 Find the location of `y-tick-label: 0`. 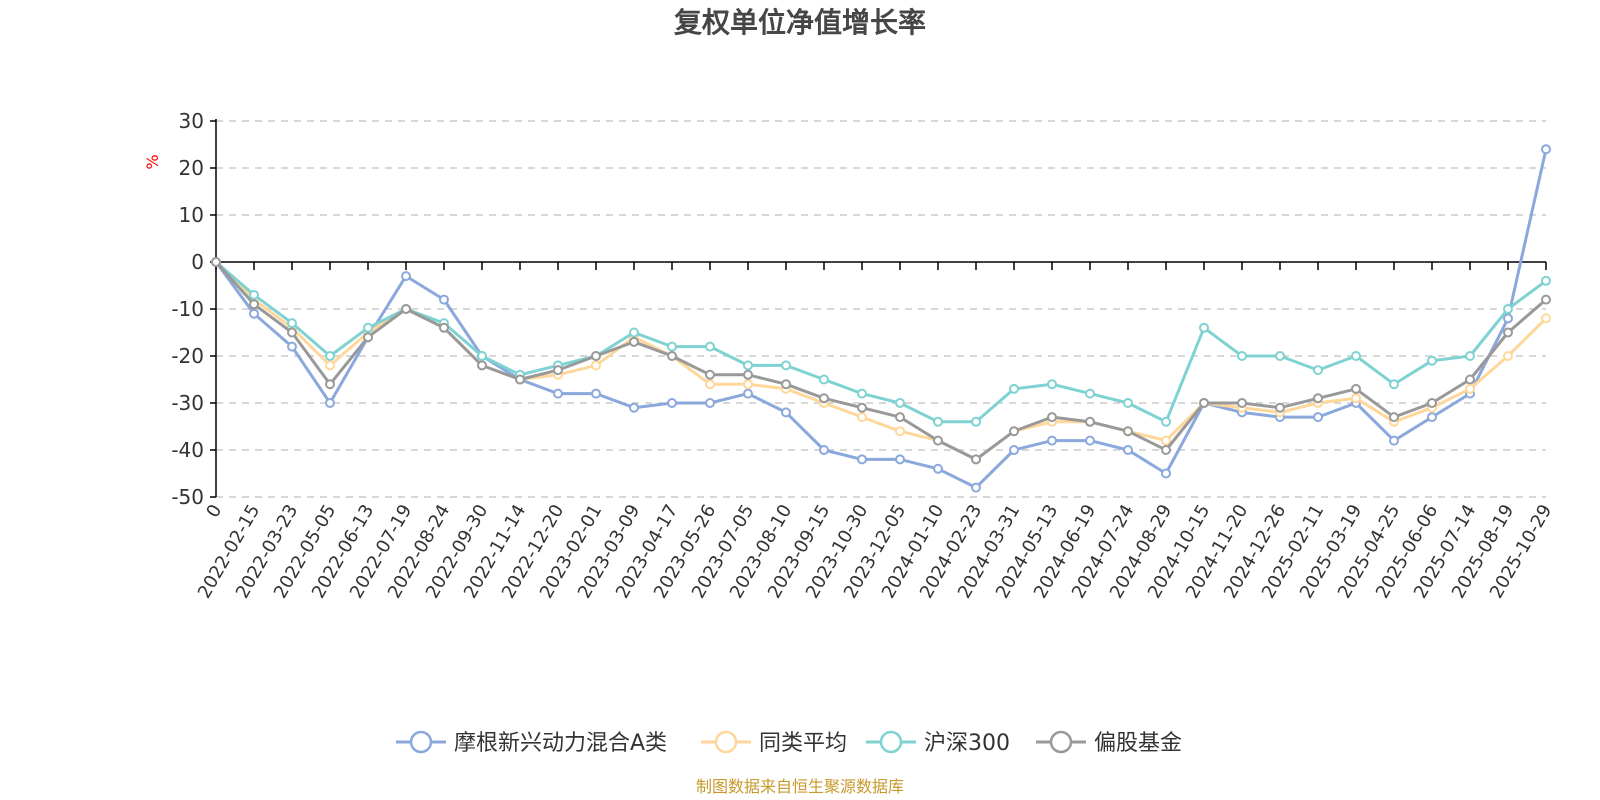

y-tick-label: 0 is located at coordinates (197, 262).